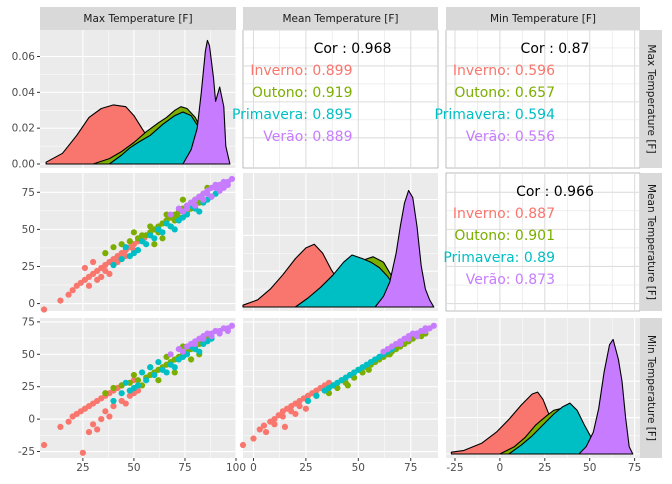  I want to click on y-tick-label: 50, so click(28, 355).